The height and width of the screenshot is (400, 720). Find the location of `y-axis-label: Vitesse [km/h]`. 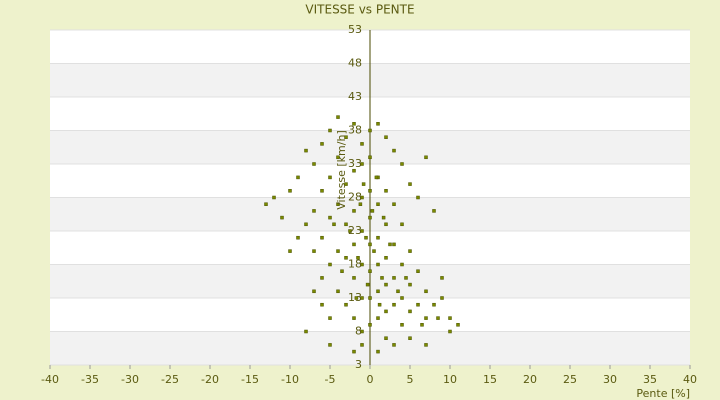

y-axis-label: Vitesse [km/h] is located at coordinates (341, 170).